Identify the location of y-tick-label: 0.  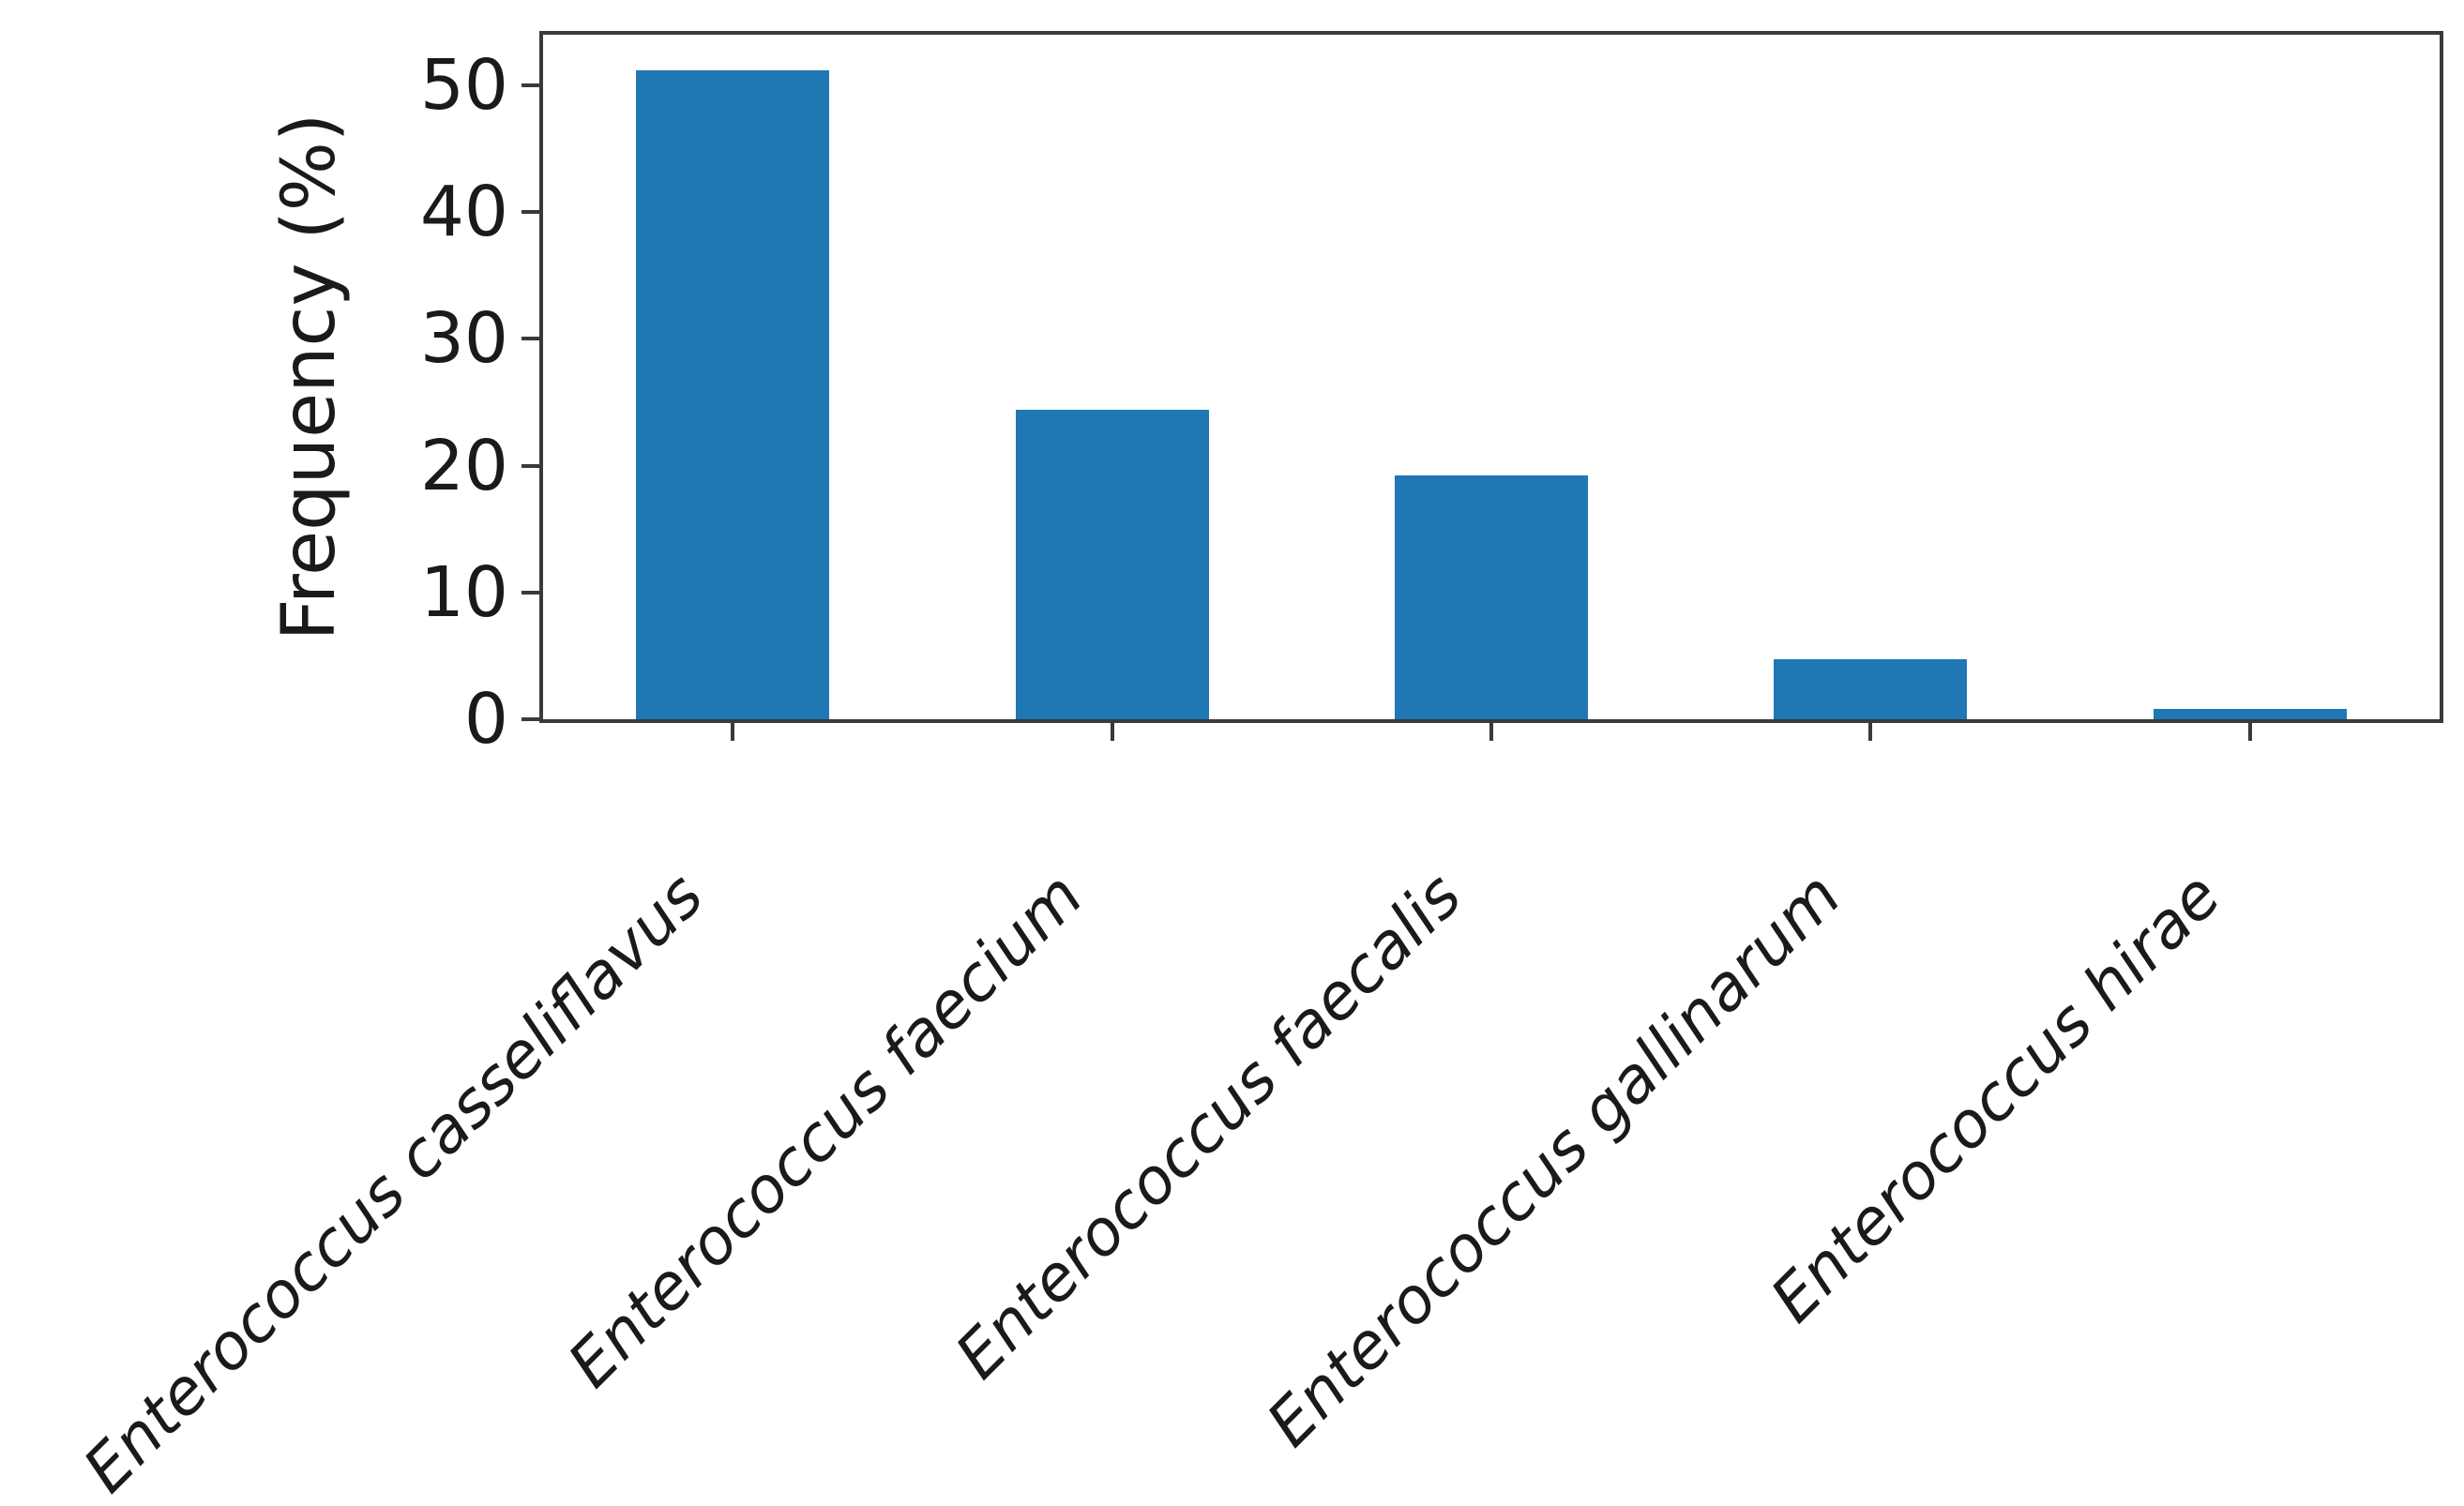
(485, 719).